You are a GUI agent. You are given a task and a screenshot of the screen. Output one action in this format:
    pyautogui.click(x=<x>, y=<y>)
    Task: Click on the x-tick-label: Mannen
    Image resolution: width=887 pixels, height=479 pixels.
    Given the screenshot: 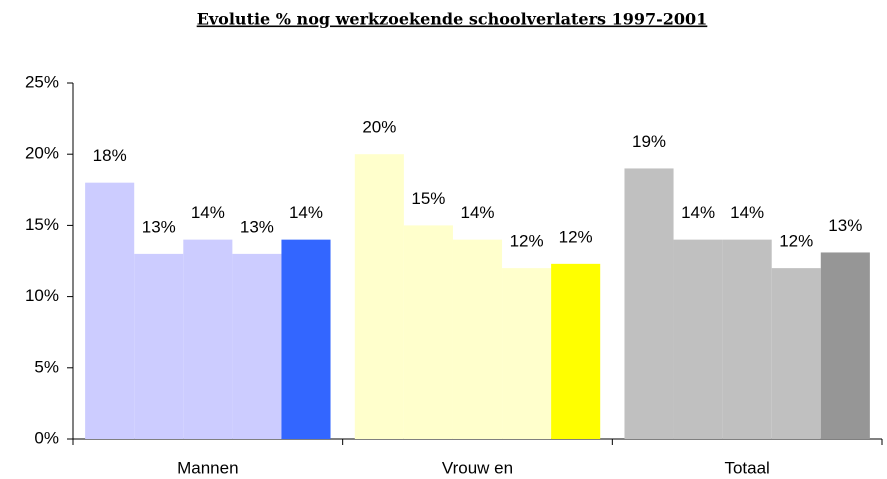 What is the action you would take?
    pyautogui.click(x=207, y=467)
    